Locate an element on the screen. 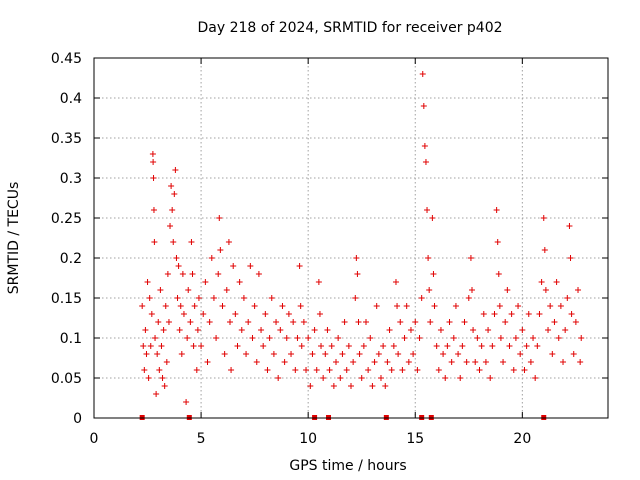 The height and width of the screenshot is (480, 640). x-tick-label: 5 is located at coordinates (201, 439).